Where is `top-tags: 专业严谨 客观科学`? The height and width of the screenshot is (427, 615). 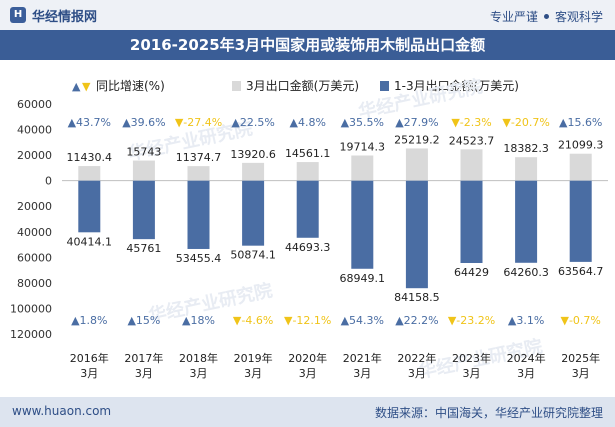
top-tags: 专业严谨 客观科学 is located at coordinates (546, 16).